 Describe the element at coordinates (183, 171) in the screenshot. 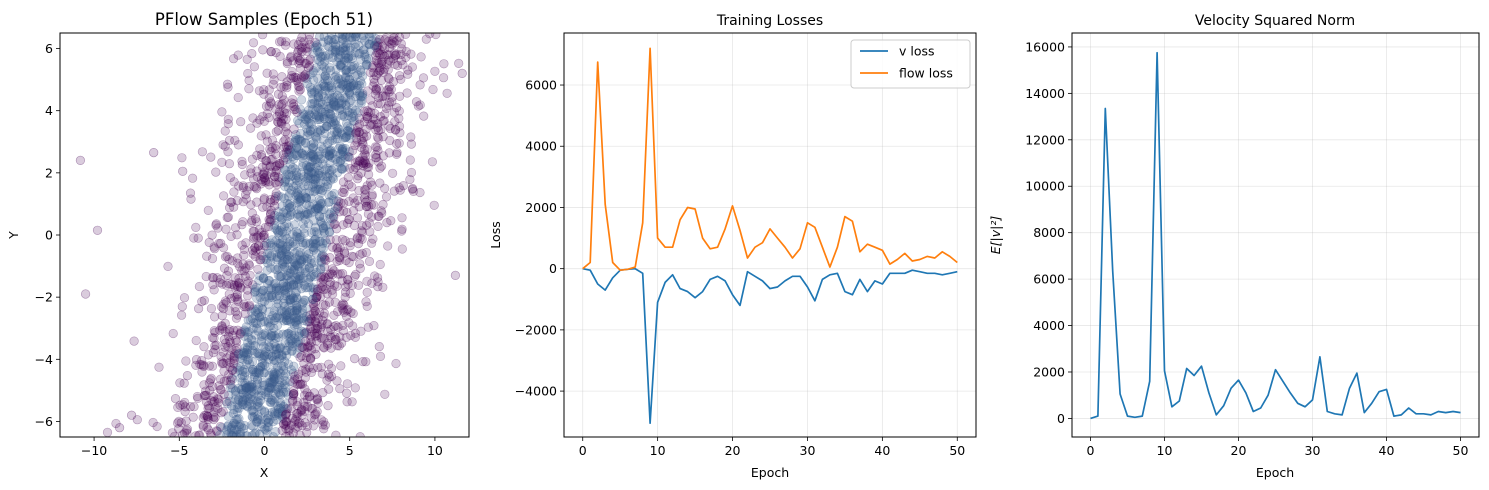

I see `scatter-outlier-point` at that location.